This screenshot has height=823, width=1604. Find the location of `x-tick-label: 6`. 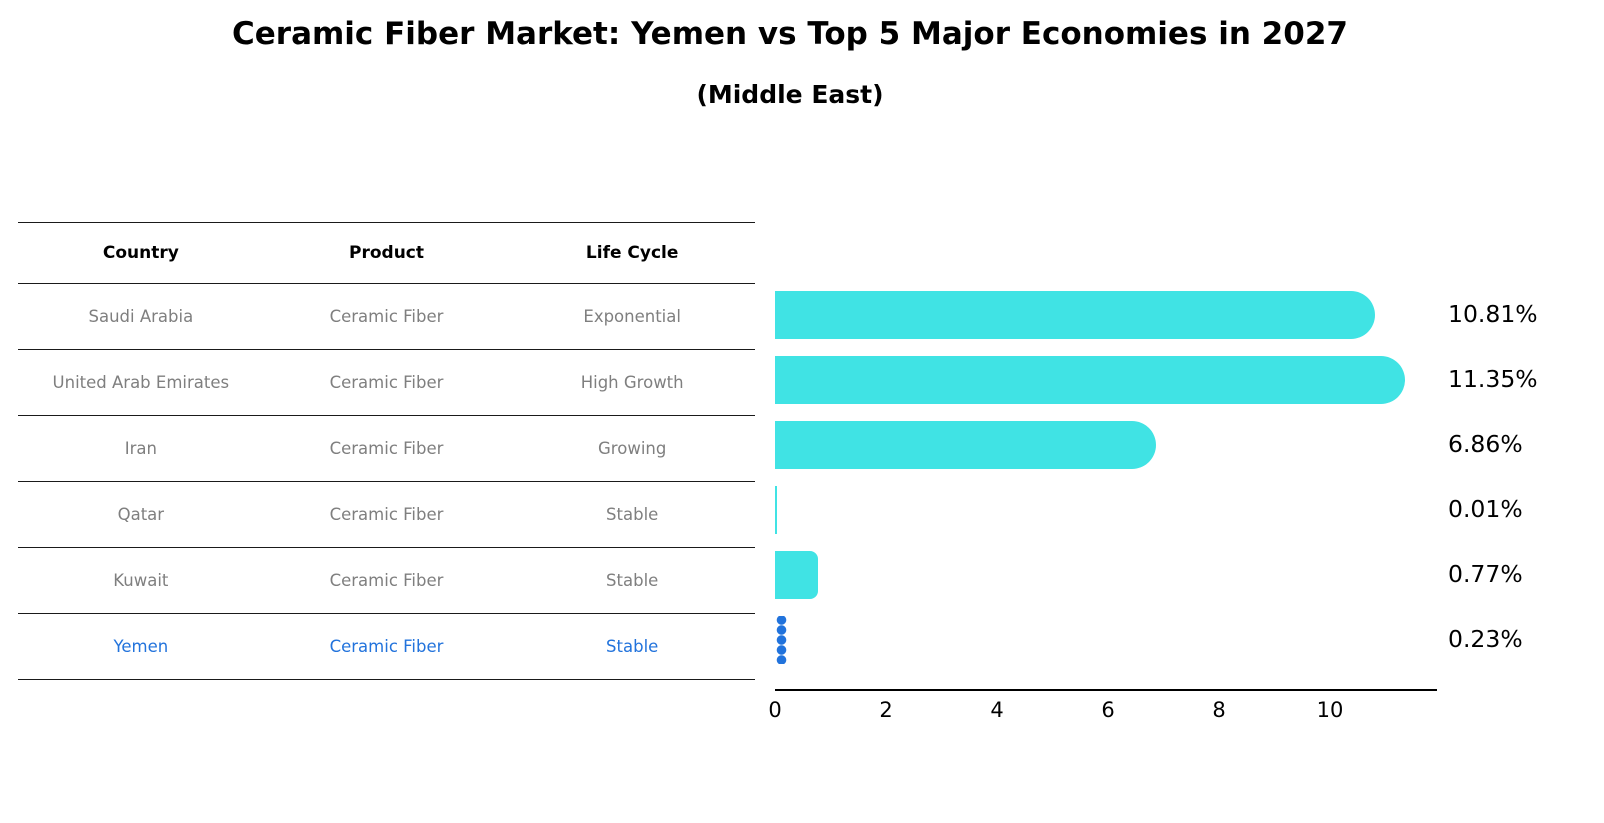

x-tick-label: 6 is located at coordinates (1108, 710).